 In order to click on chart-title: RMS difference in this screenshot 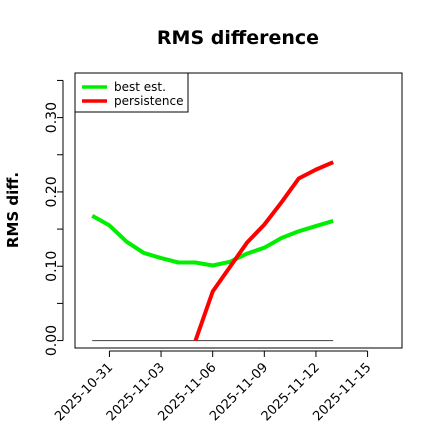, I will do `click(238, 38)`.